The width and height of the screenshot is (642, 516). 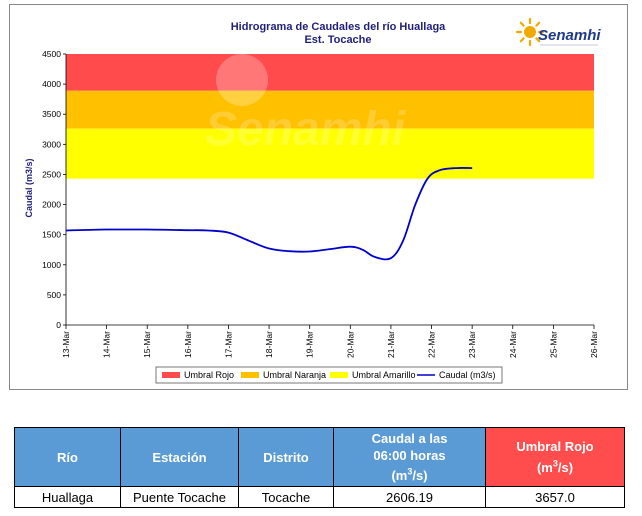 I want to click on header-caudal-line2: 06:00 horas, so click(x=409, y=455).